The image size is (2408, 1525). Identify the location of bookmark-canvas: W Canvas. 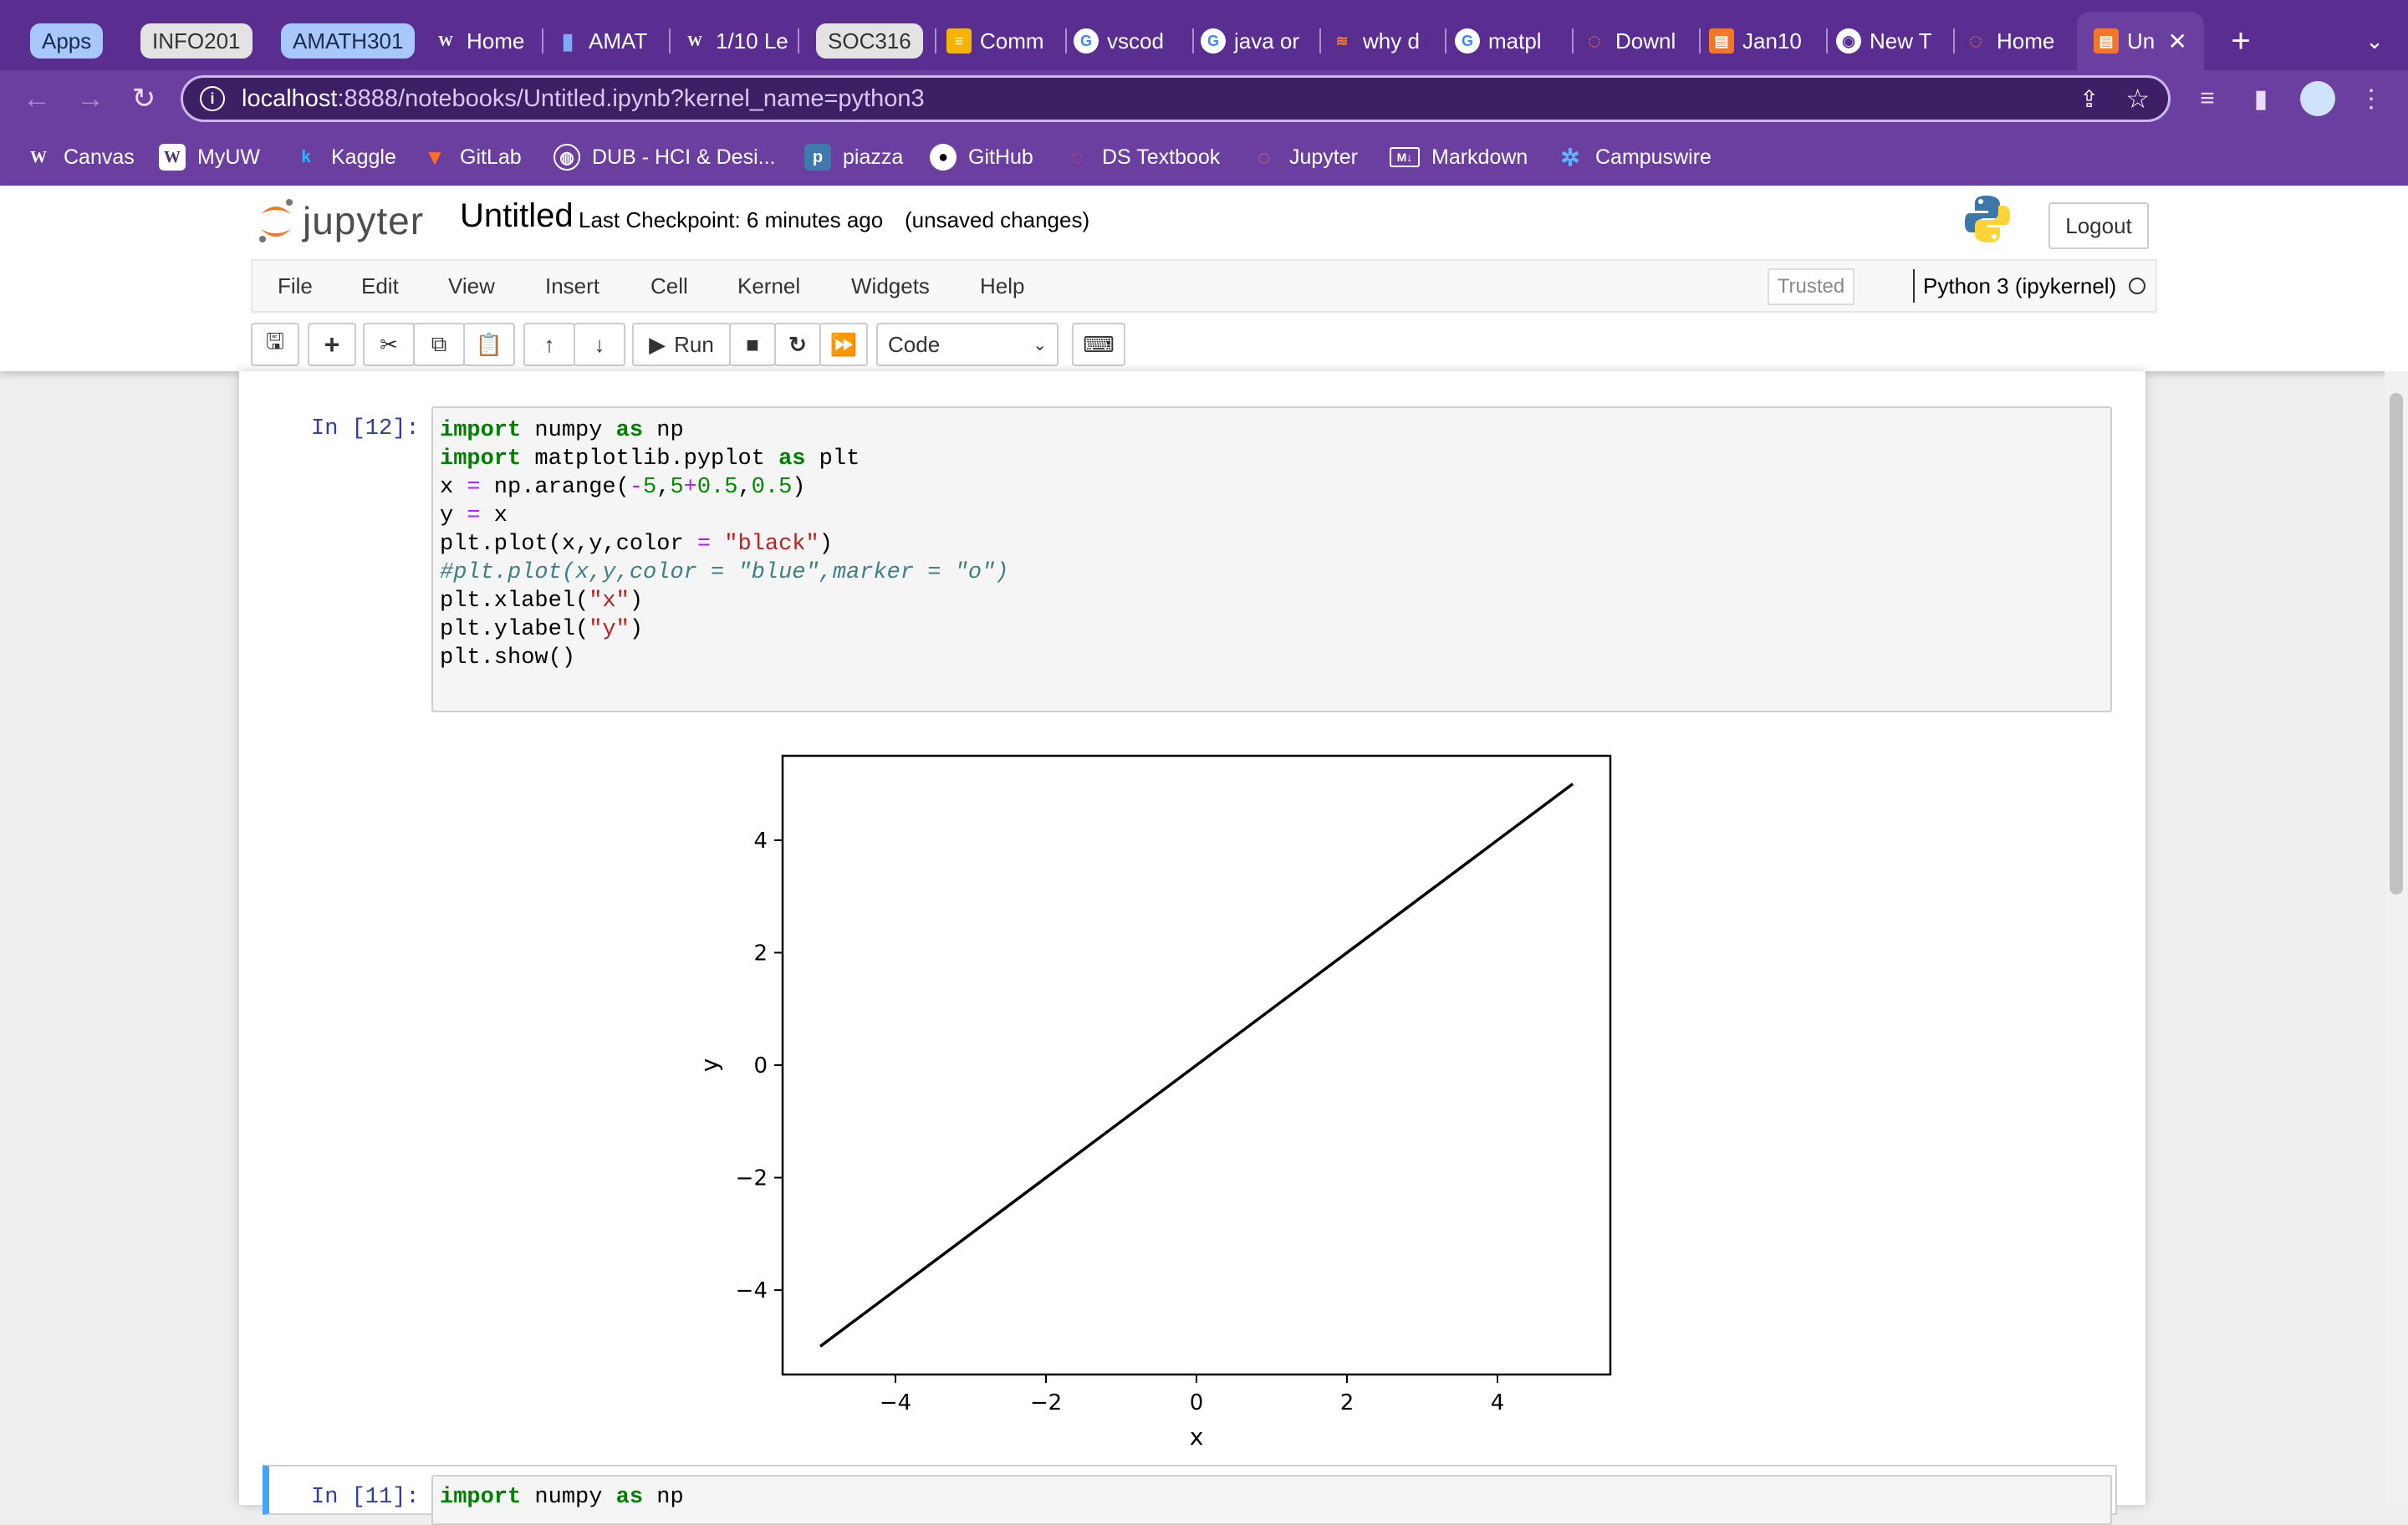
(80, 157).